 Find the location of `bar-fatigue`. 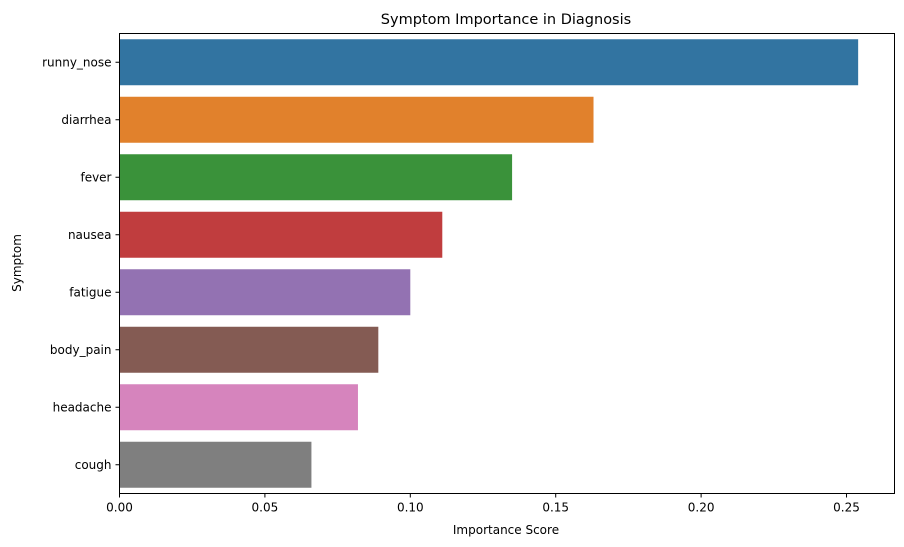

bar-fatigue is located at coordinates (265, 292).